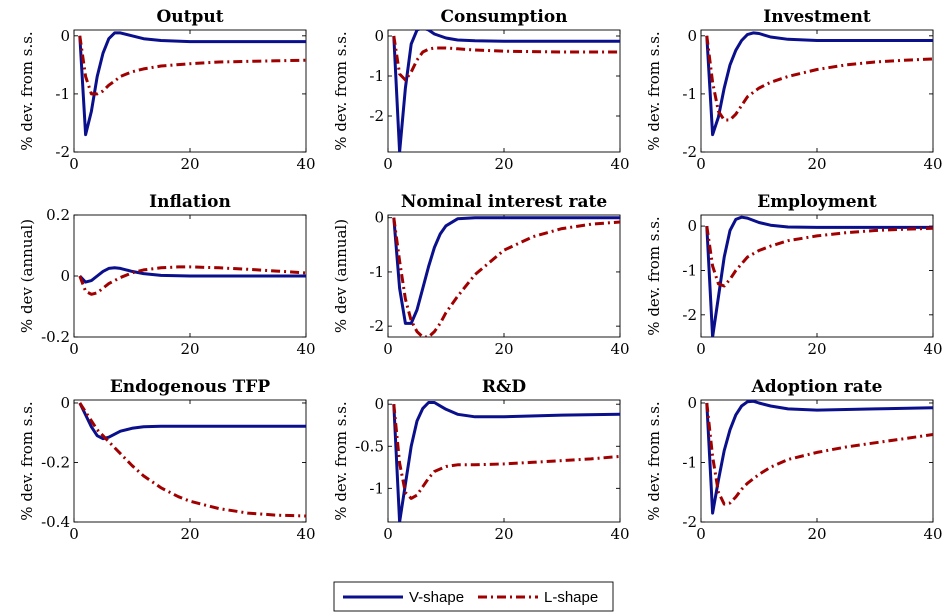 The image size is (948, 616). Describe the element at coordinates (571, 597) in the screenshot. I see `legend-label-l-shape: L-shape` at that location.